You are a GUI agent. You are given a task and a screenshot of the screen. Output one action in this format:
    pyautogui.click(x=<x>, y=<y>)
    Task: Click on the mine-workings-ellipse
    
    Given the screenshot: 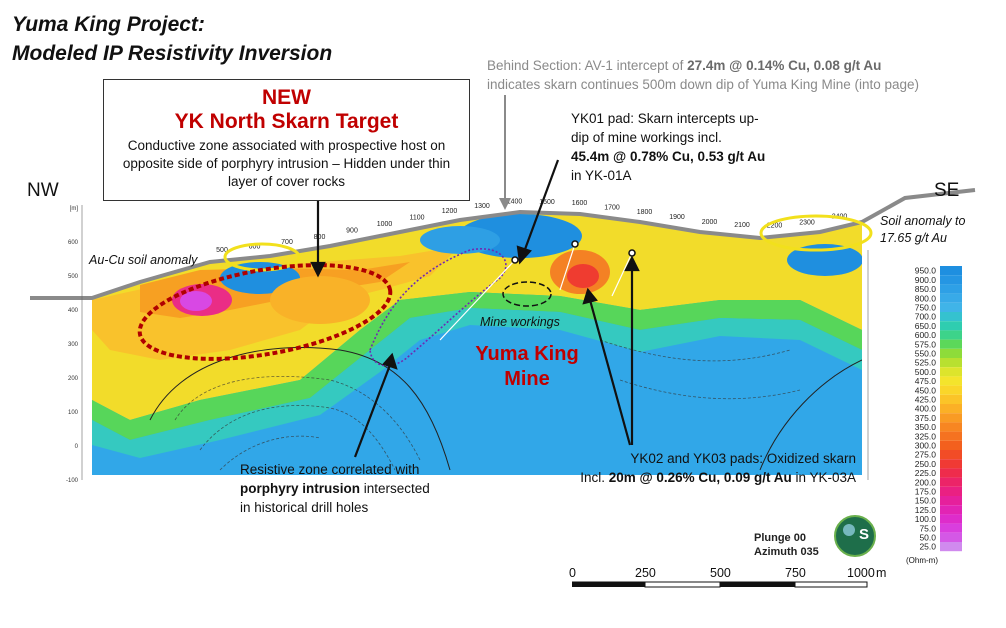 What is the action you would take?
    pyautogui.click(x=527, y=294)
    